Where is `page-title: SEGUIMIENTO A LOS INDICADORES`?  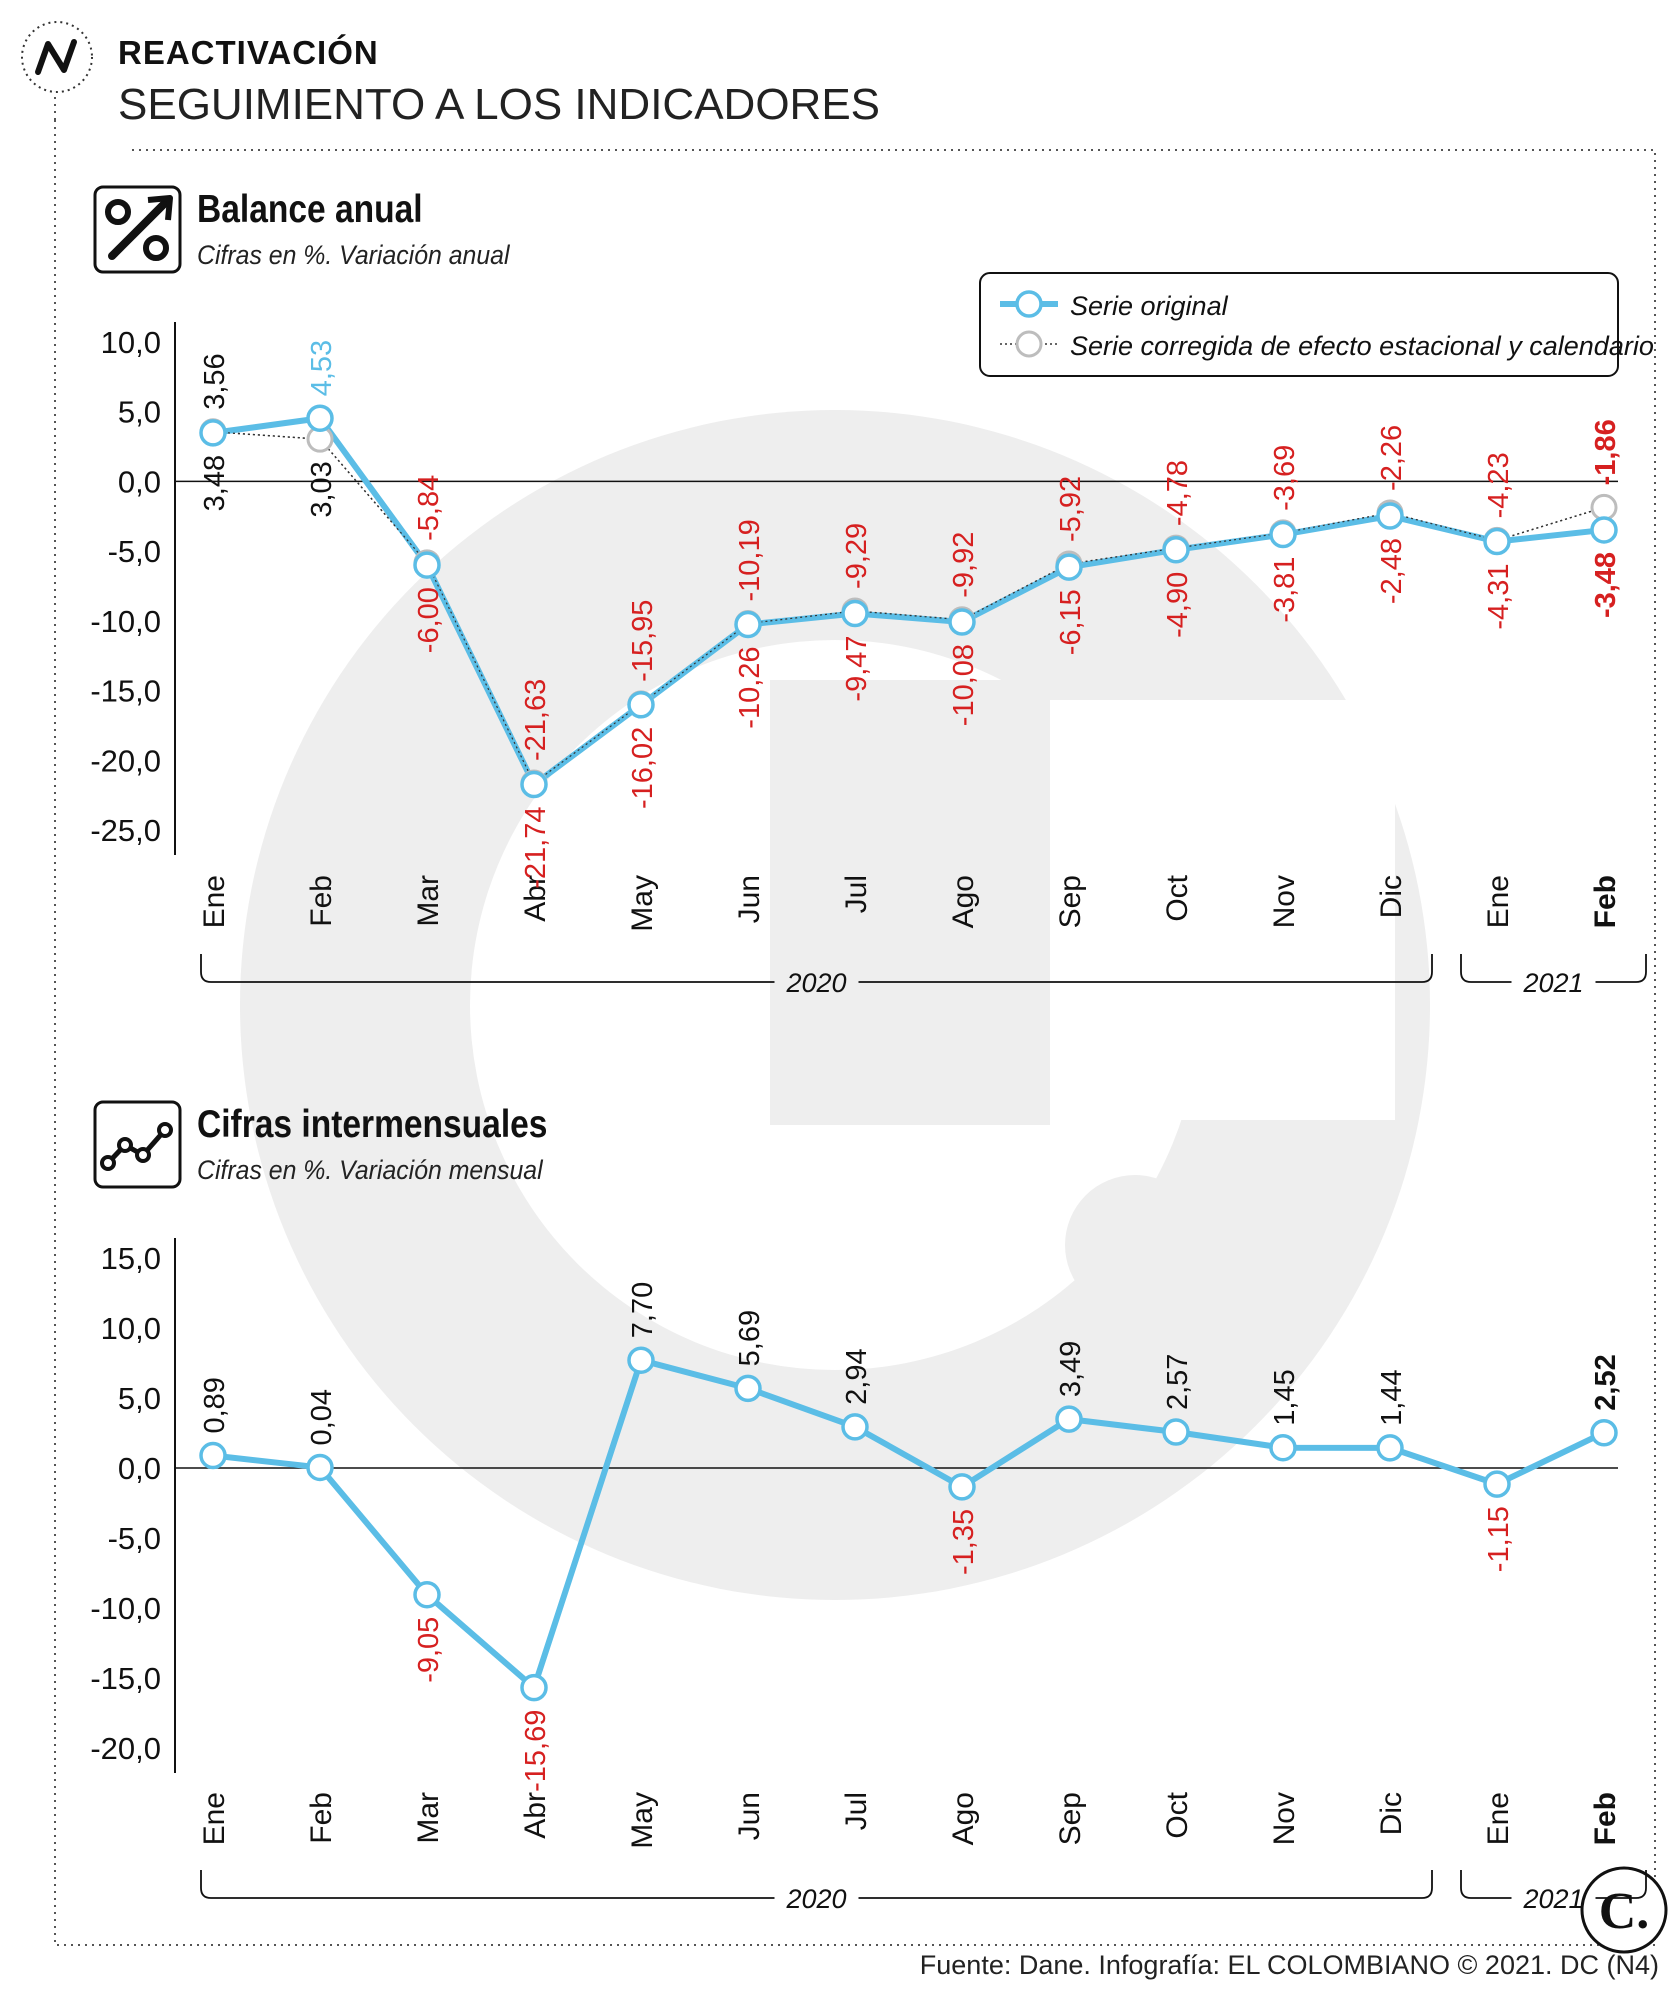 page-title: SEGUIMIENTO A LOS INDICADORES is located at coordinates (499, 104).